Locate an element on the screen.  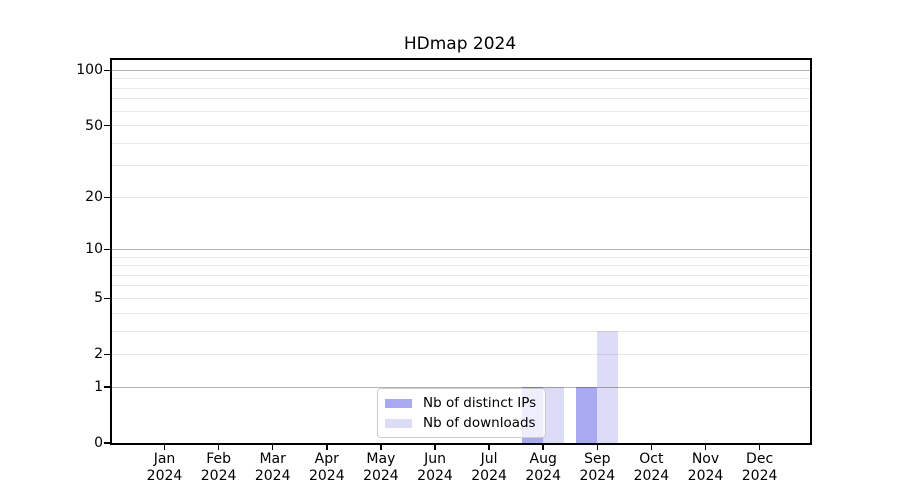
bar-distinct-ips is located at coordinates (587, 415).